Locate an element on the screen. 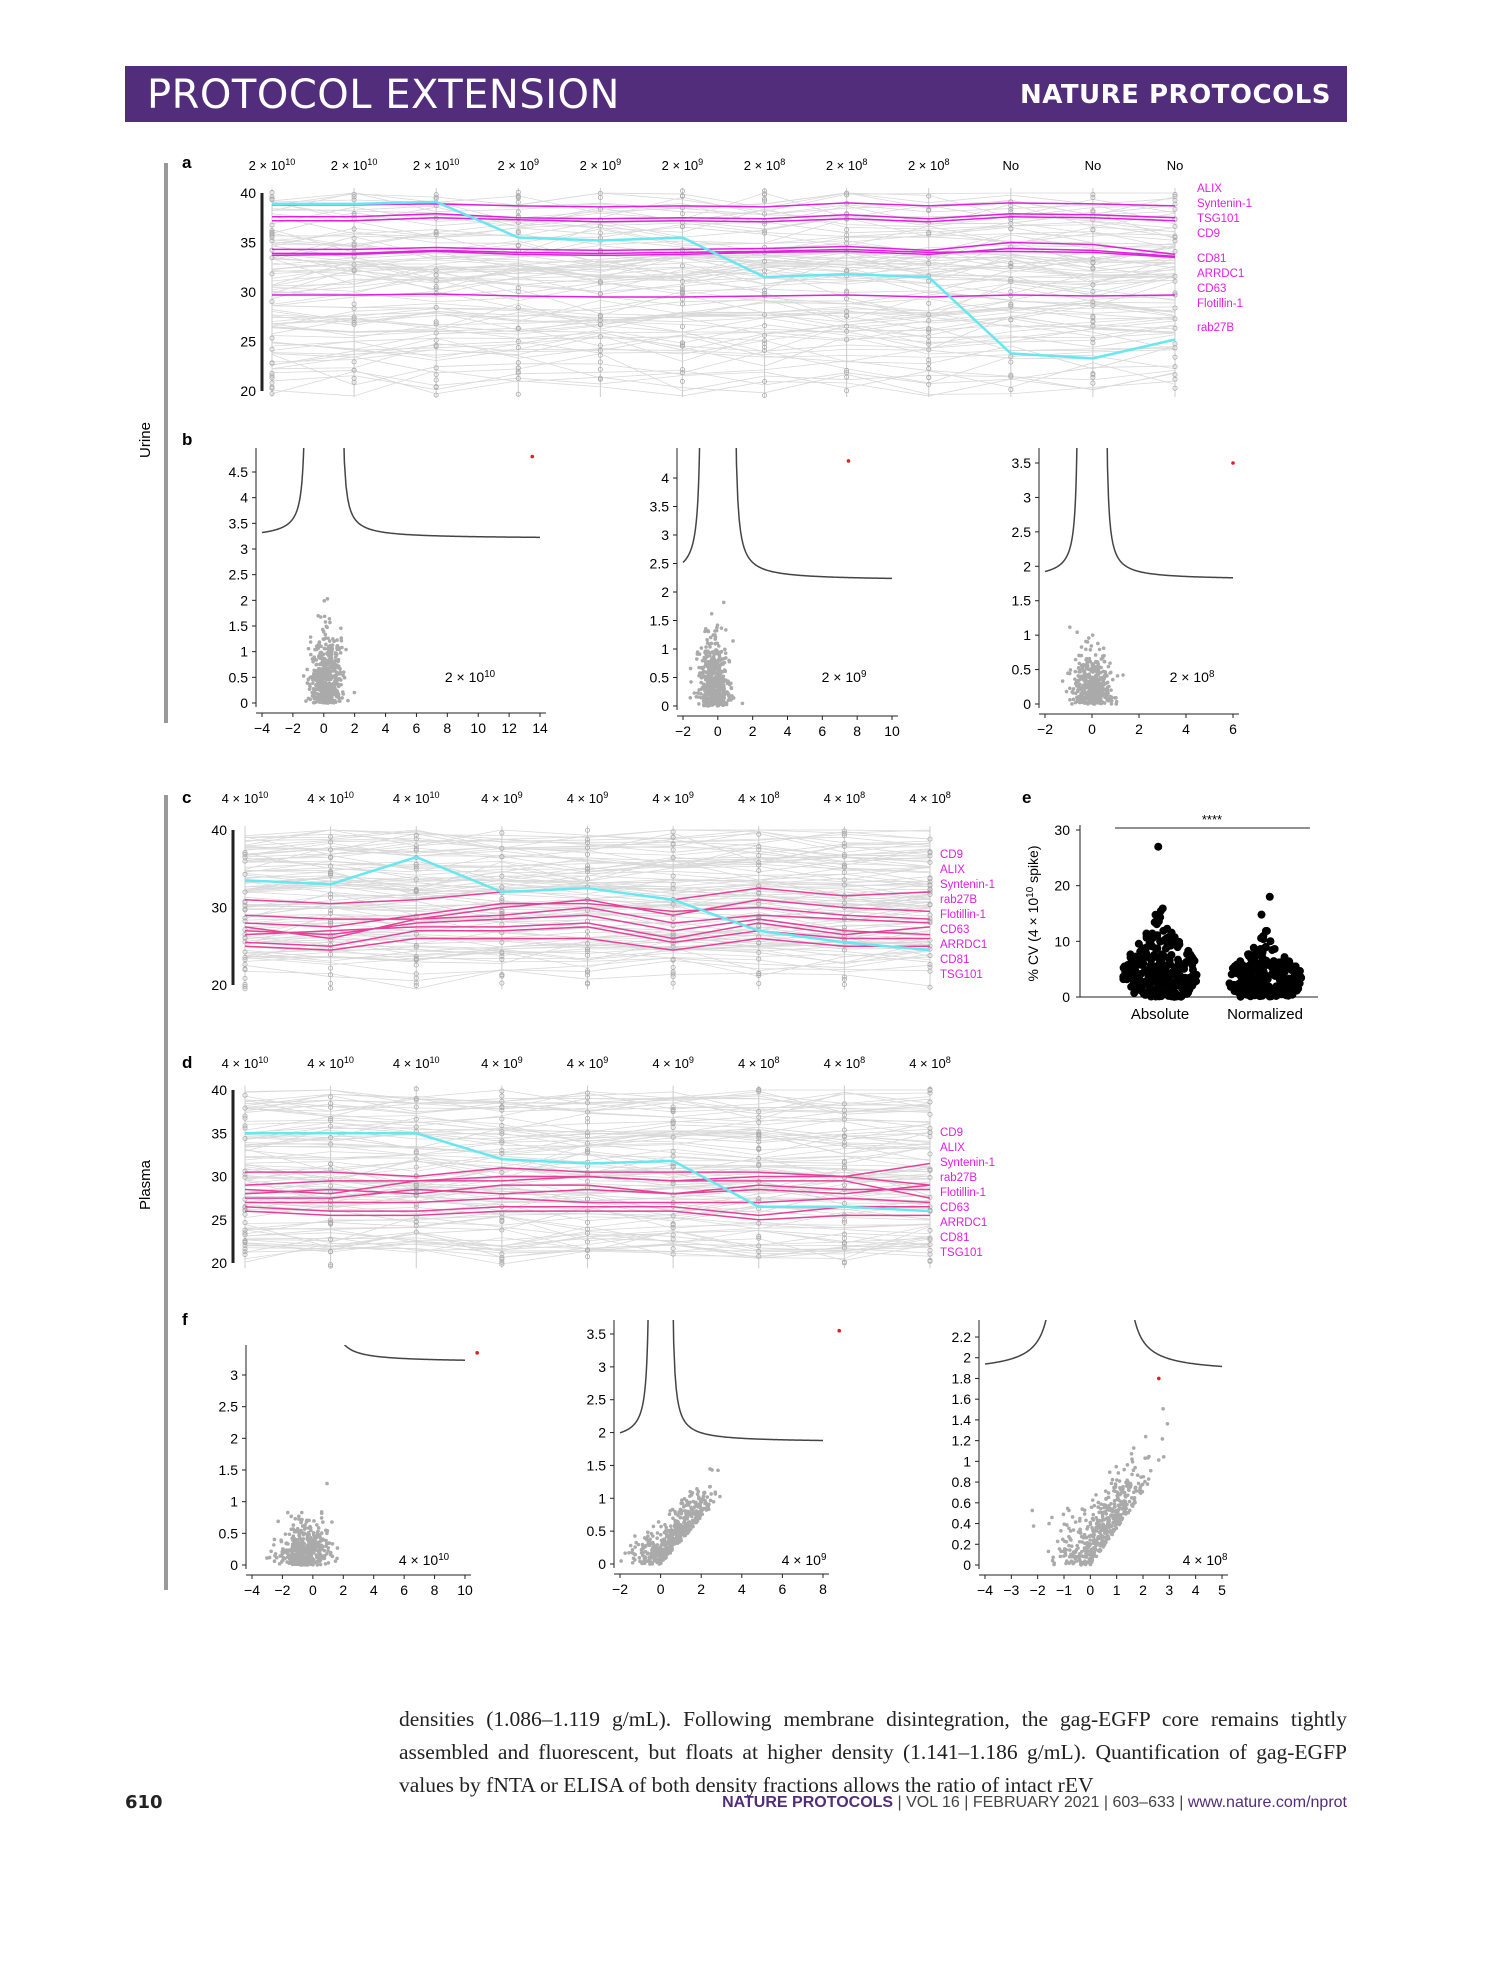 This screenshot has width=1489, height=1978. legend-label: TSG101 is located at coordinates (961, 975).